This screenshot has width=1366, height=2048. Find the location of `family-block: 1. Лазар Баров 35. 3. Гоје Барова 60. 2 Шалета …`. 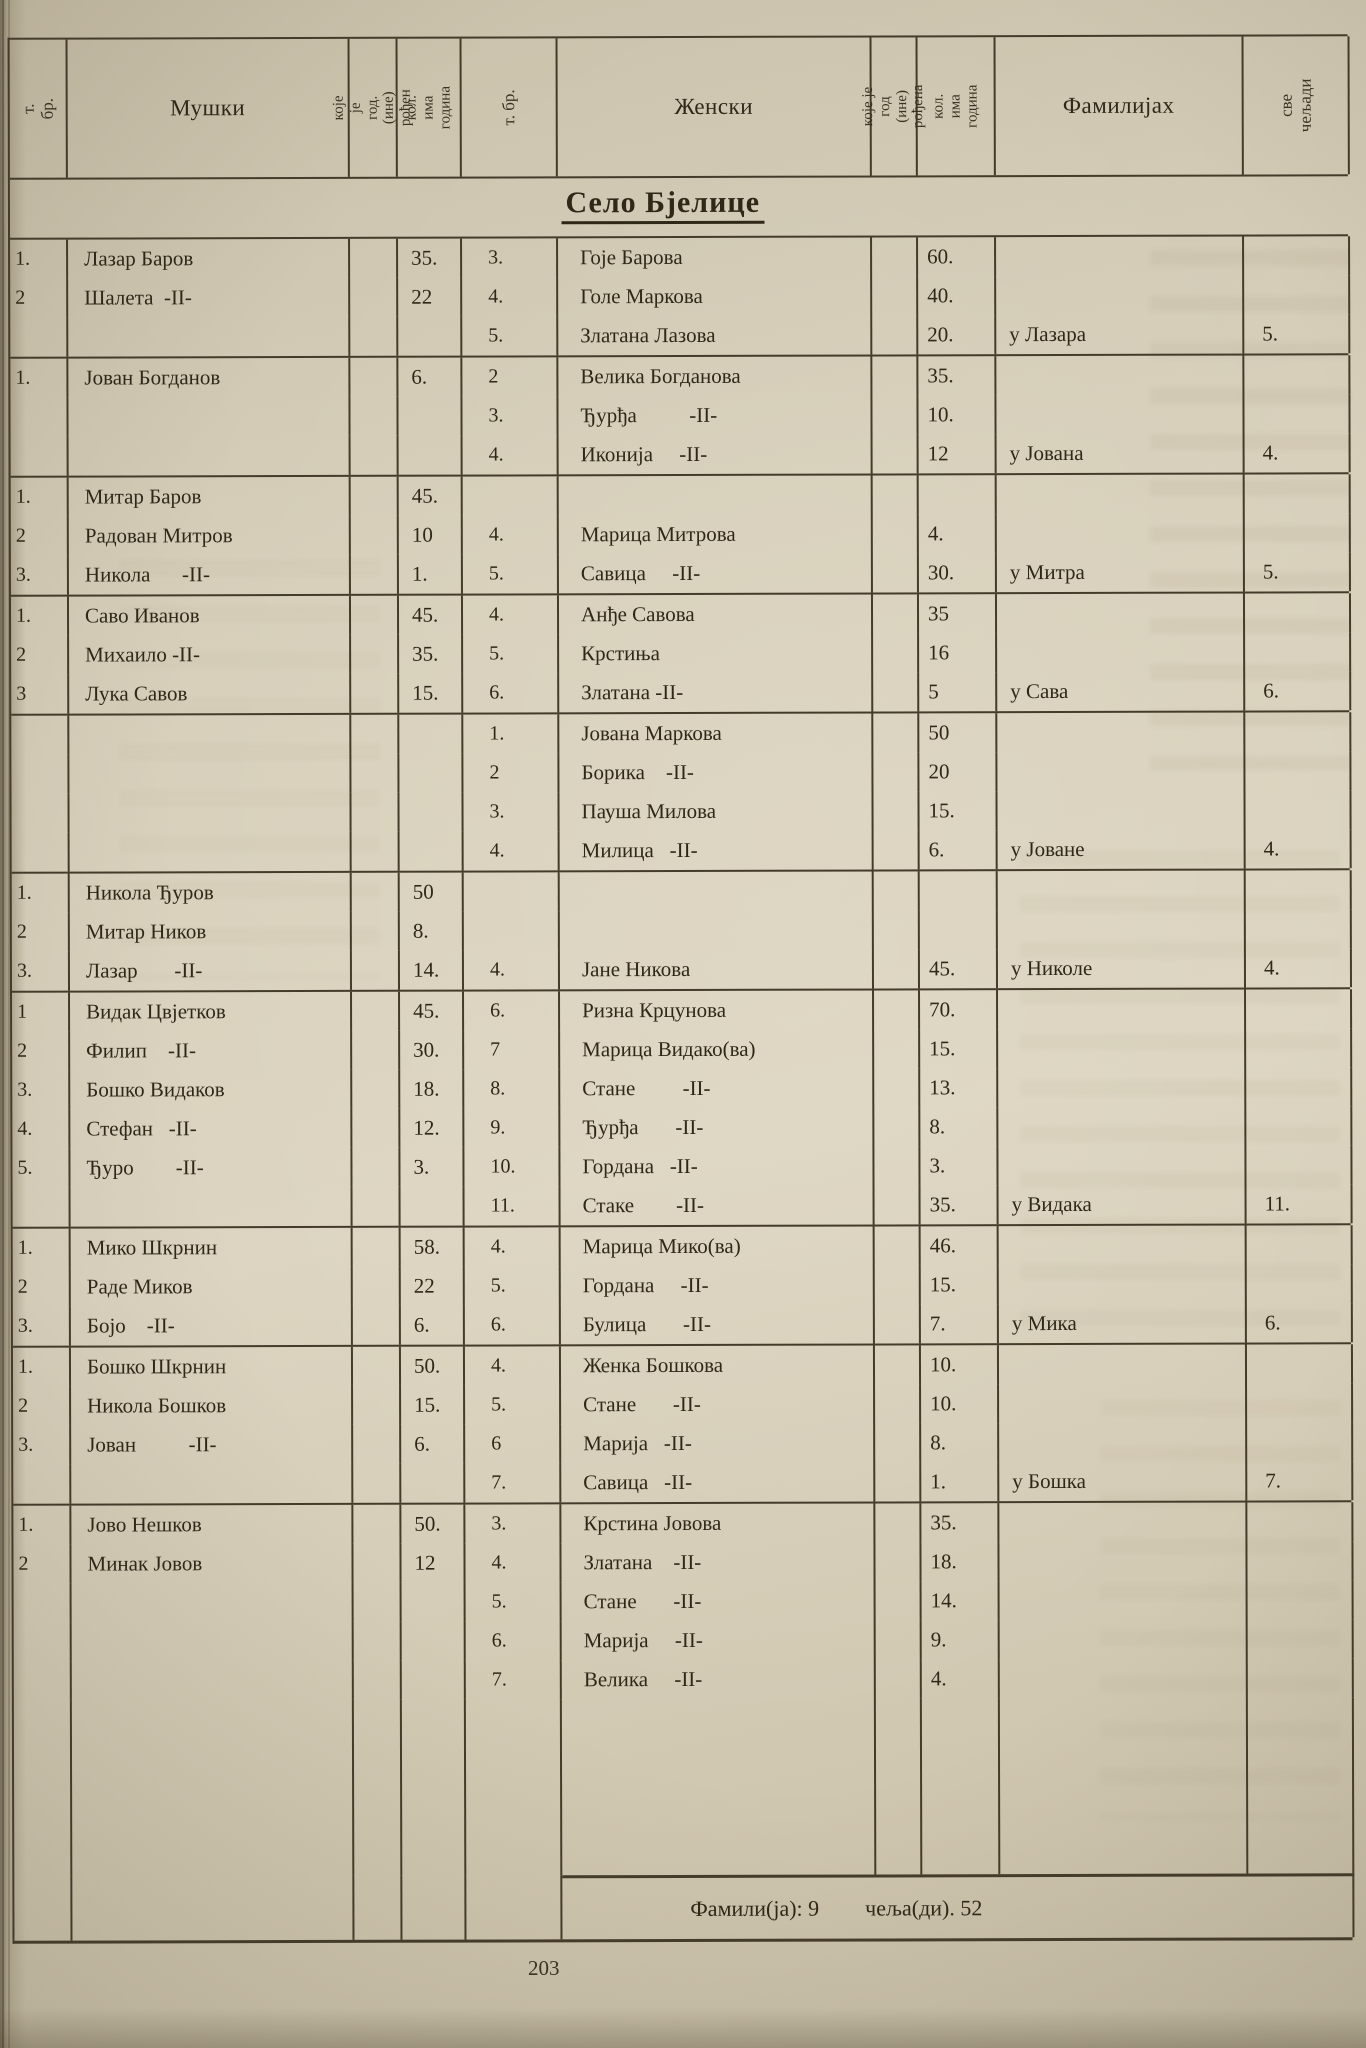

family-block: 1. Лазар Баров 35. 3. Гоје Барова 60. 2 Шалета … is located at coordinates (680, 297).